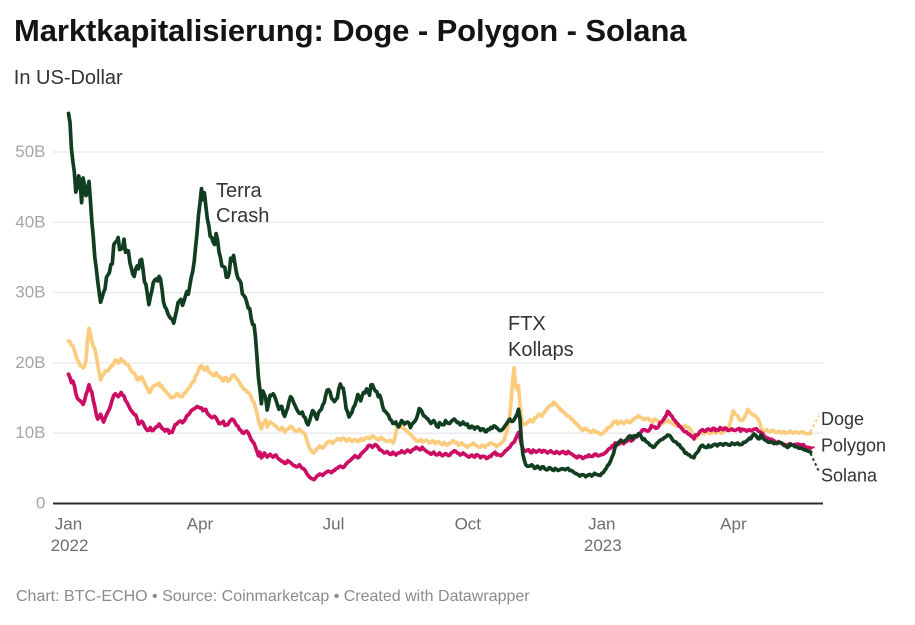 The image size is (915, 625). What do you see at coordinates (849, 476) in the screenshot?
I see `svg-text: Solana` at bounding box center [849, 476].